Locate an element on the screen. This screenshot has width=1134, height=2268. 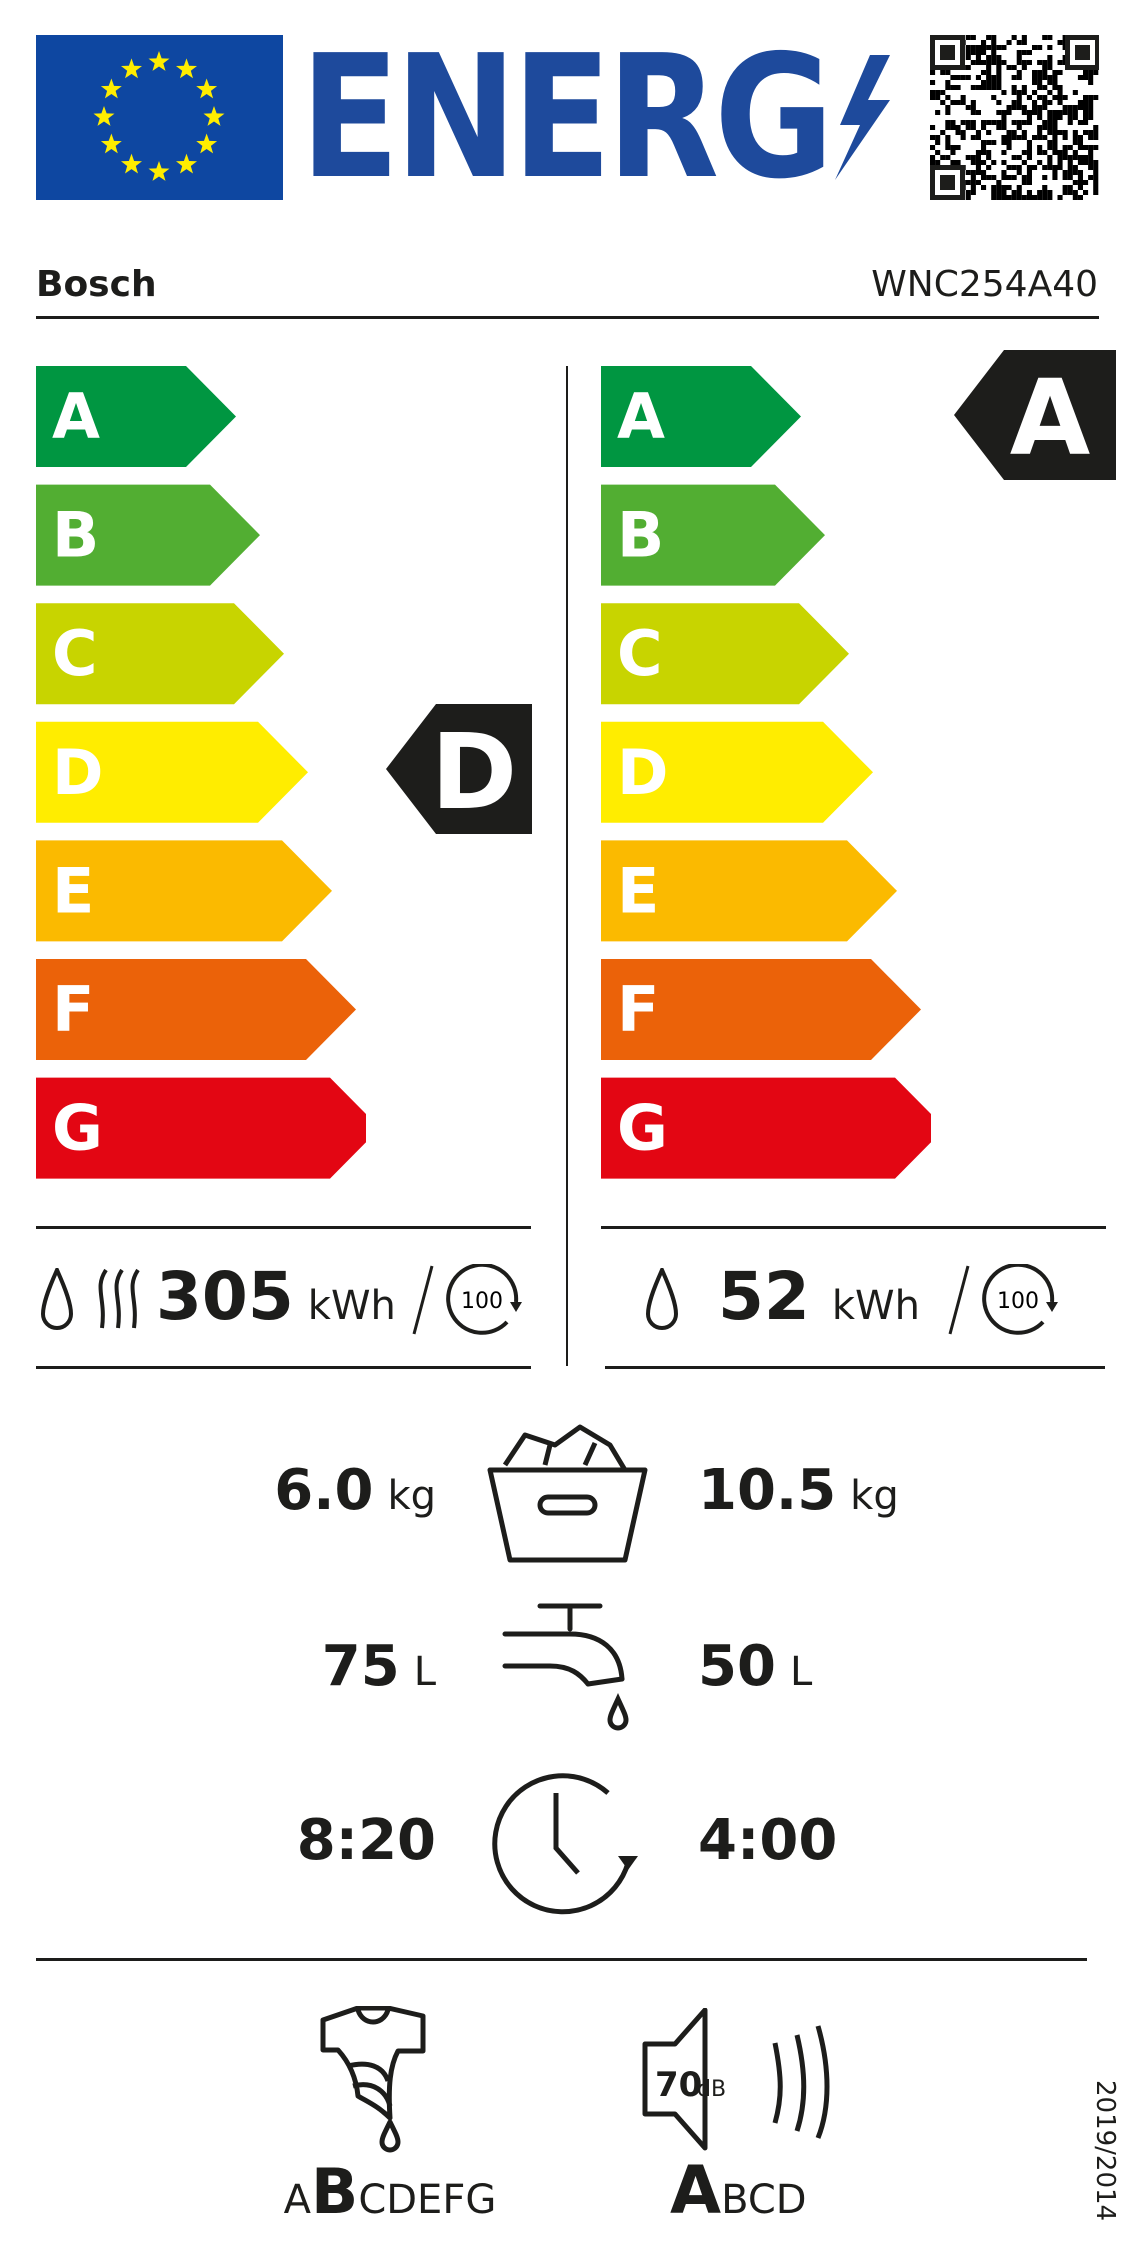
energy-wash: 52 kWh is located at coordinates (819, 1296).